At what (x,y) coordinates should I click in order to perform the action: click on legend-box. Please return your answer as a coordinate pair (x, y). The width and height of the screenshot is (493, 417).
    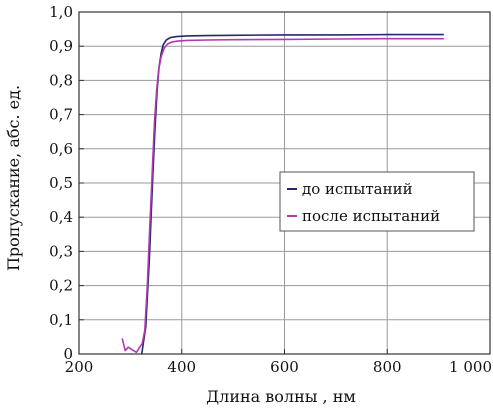
    Looking at the image, I should click on (377, 201).